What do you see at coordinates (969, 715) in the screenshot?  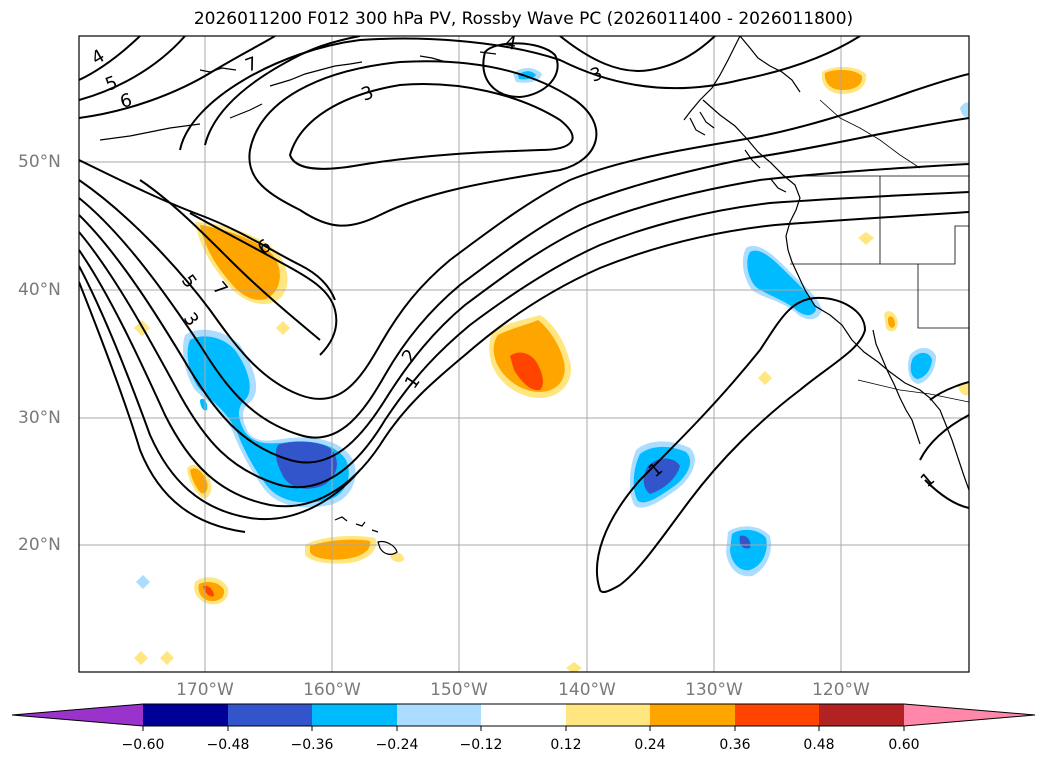 I see `colorbar-extend-right` at bounding box center [969, 715].